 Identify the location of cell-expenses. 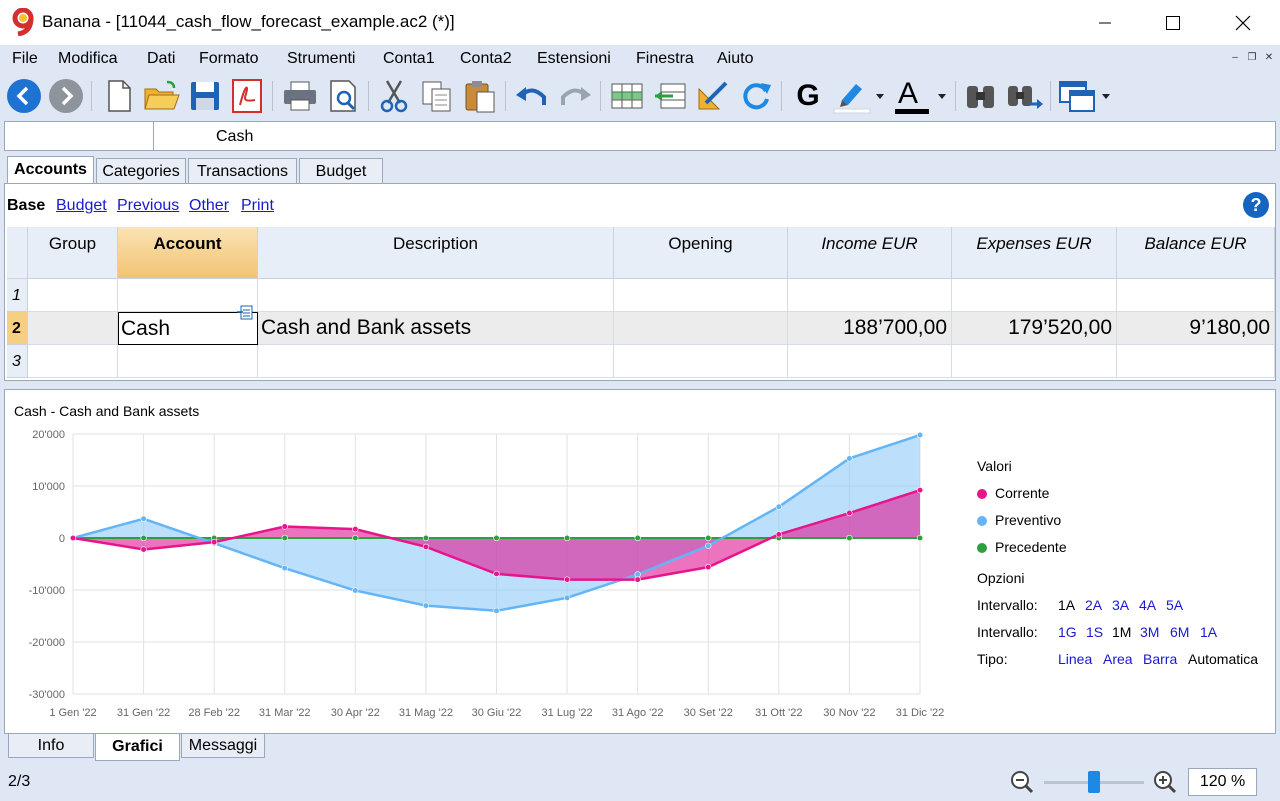
(1034, 361).